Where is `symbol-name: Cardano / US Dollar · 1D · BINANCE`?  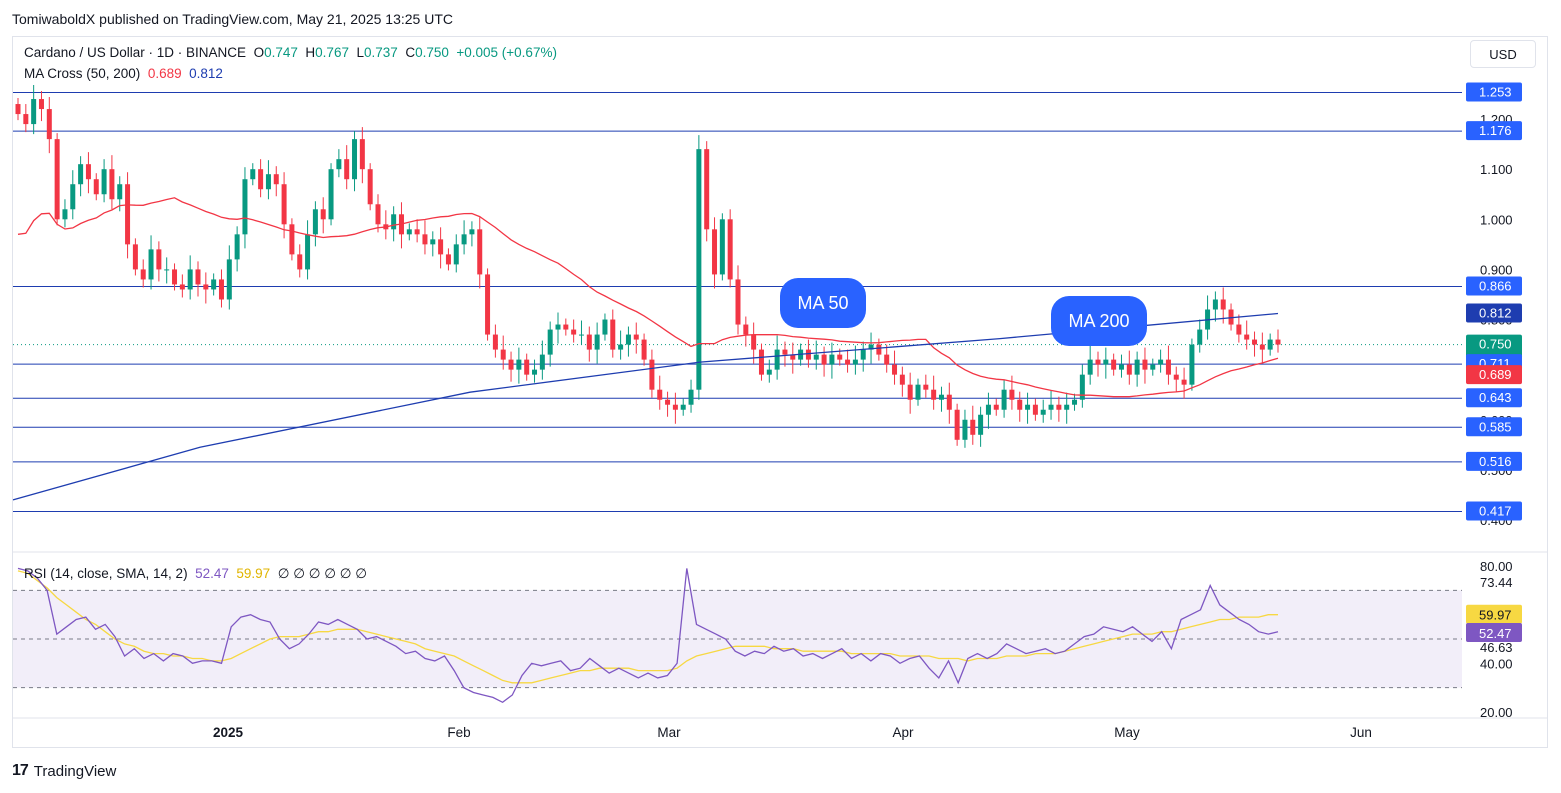
symbol-name: Cardano / US Dollar · 1D · BINANCE is located at coordinates (135, 52).